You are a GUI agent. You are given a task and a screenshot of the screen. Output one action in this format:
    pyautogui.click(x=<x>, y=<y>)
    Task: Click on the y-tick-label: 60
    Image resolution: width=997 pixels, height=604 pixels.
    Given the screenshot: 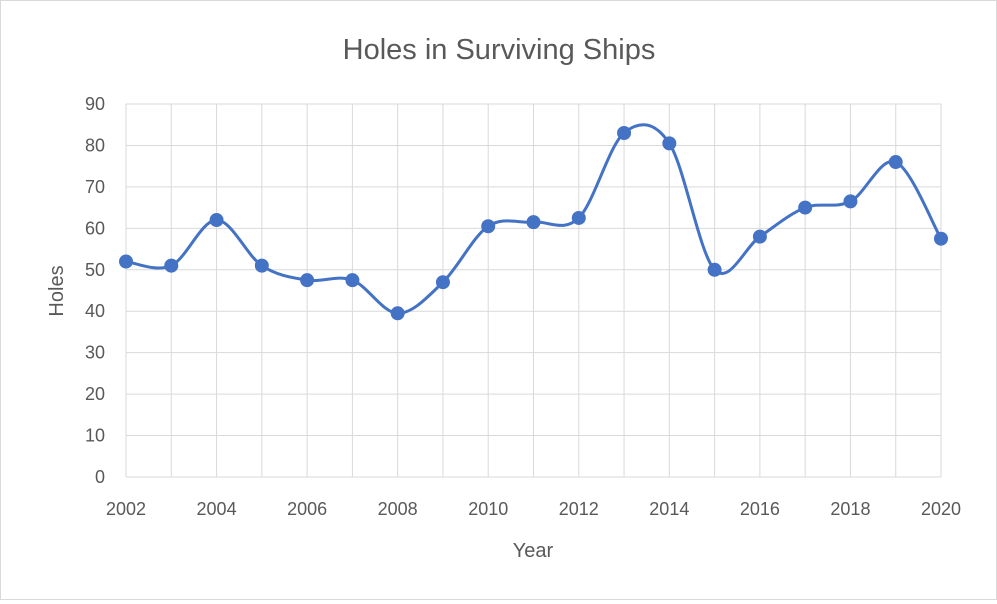 What is the action you would take?
    pyautogui.click(x=95, y=228)
    